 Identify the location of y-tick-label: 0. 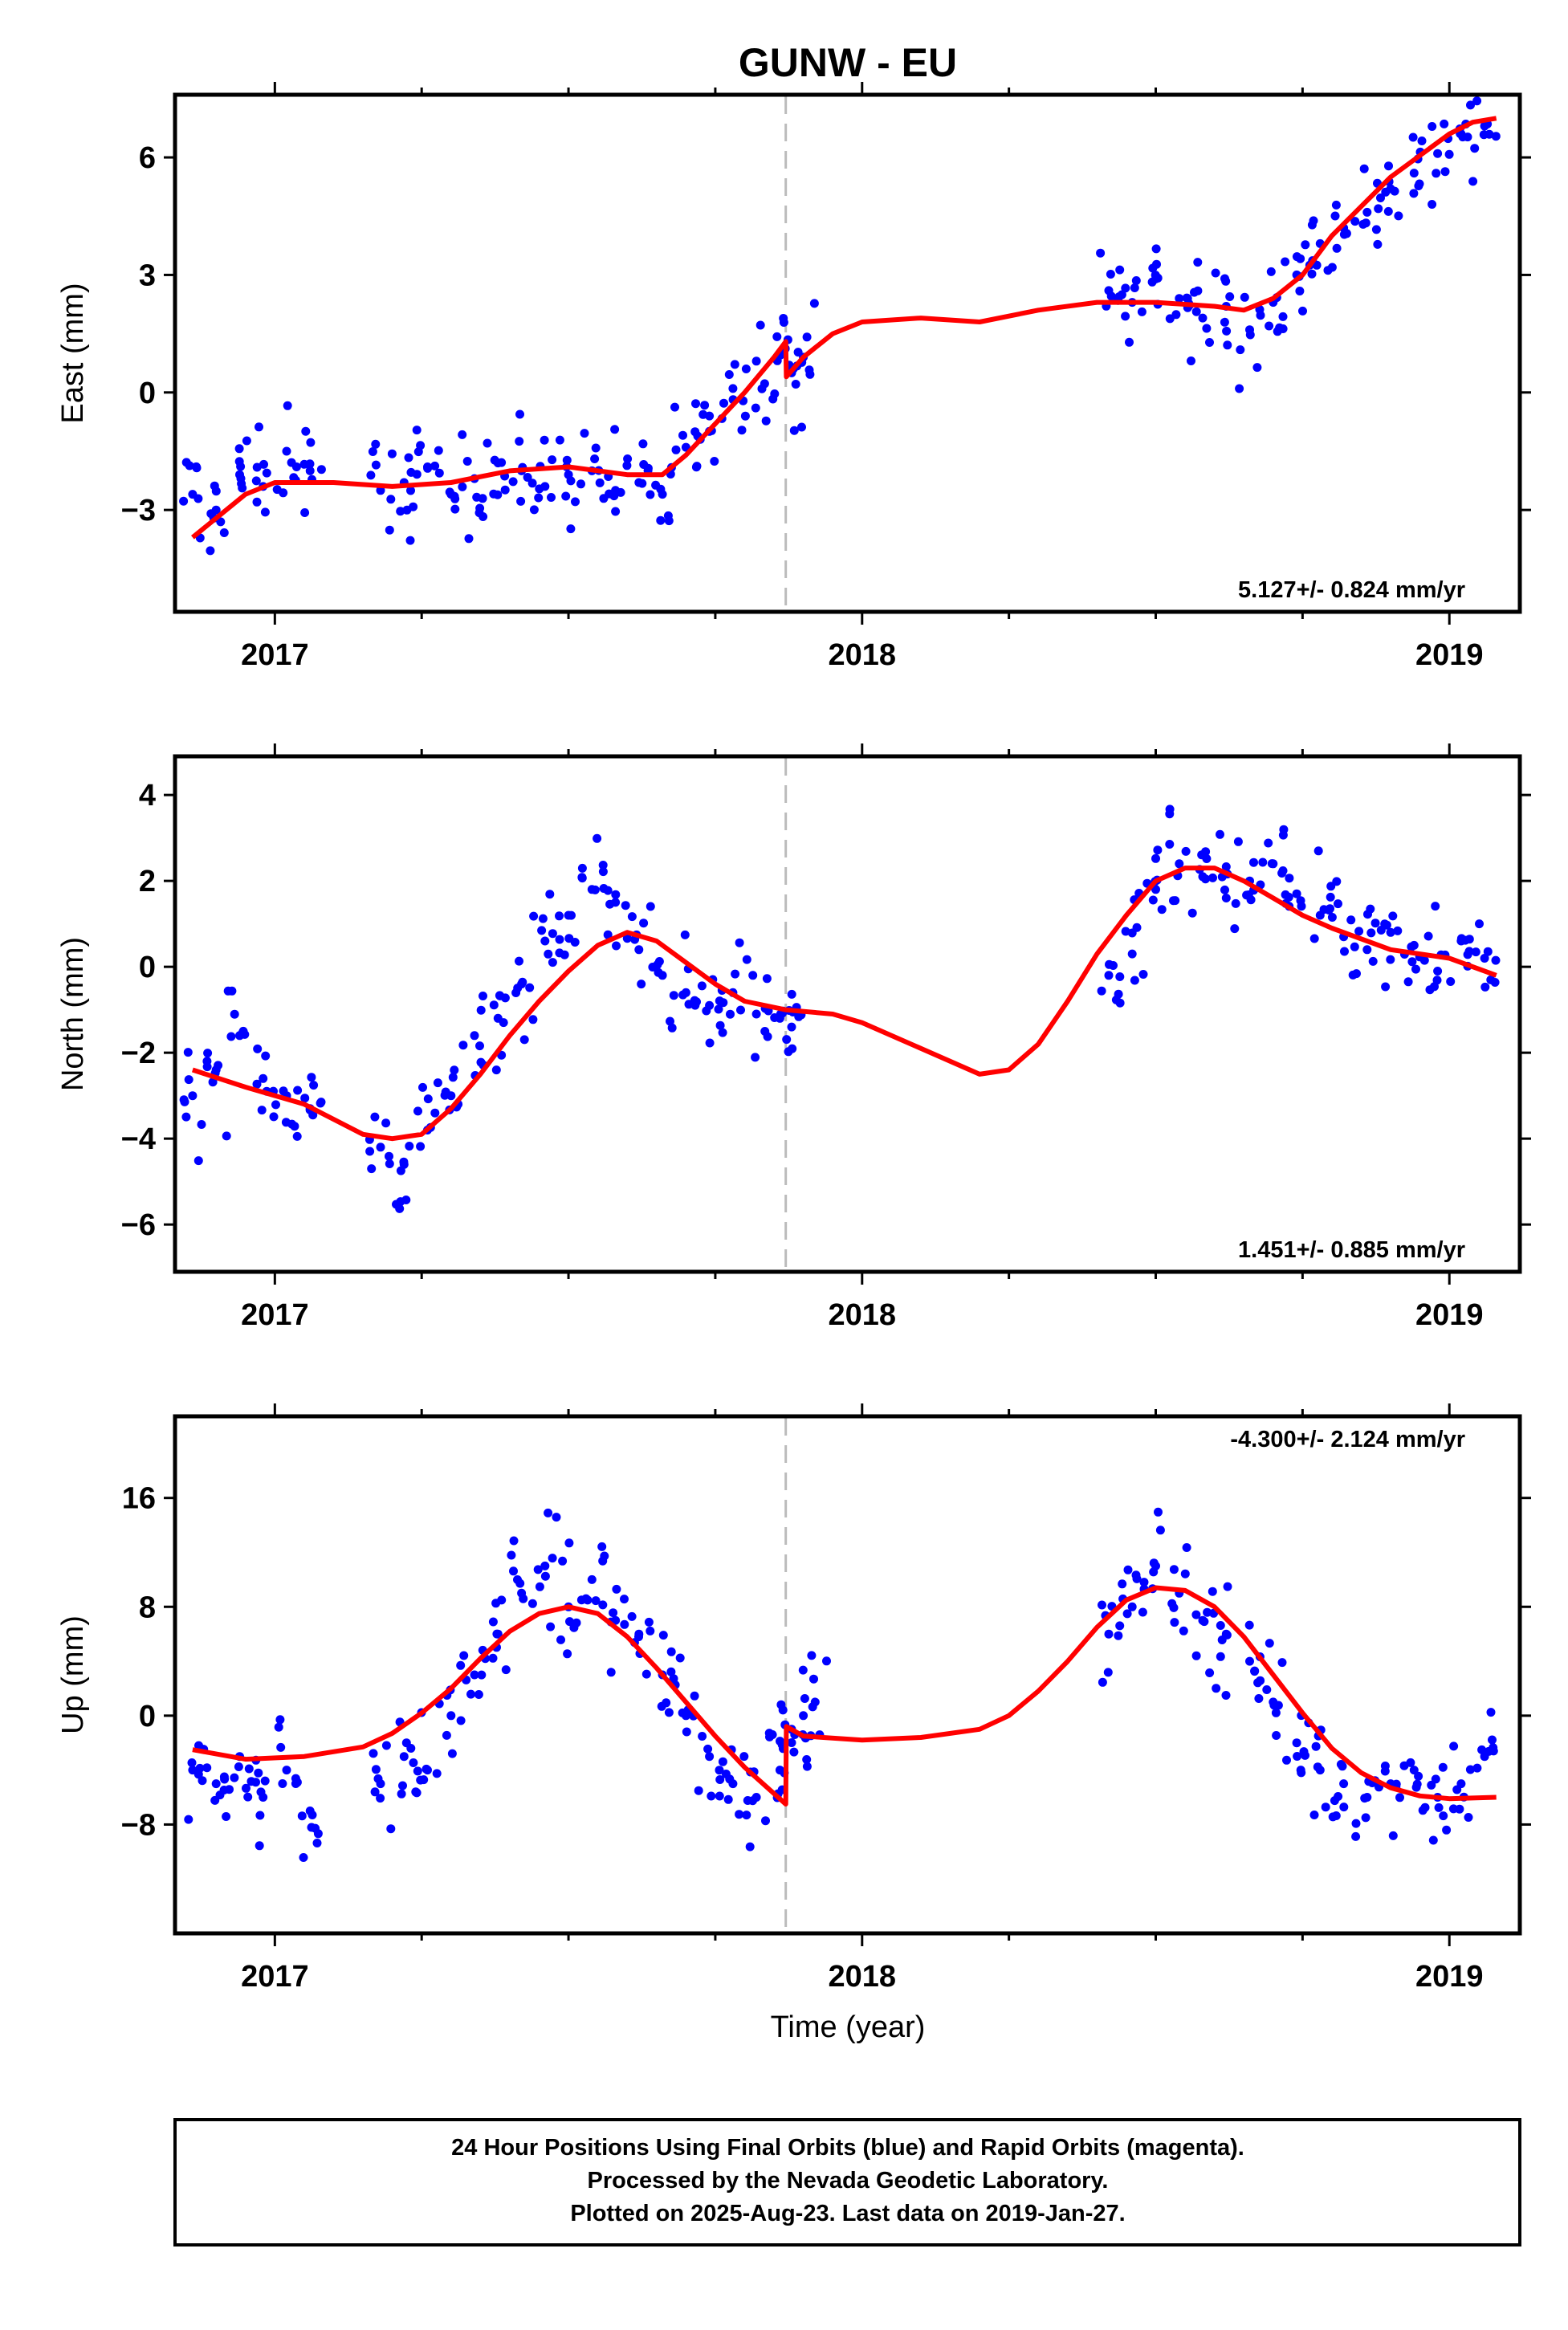
(147, 967).